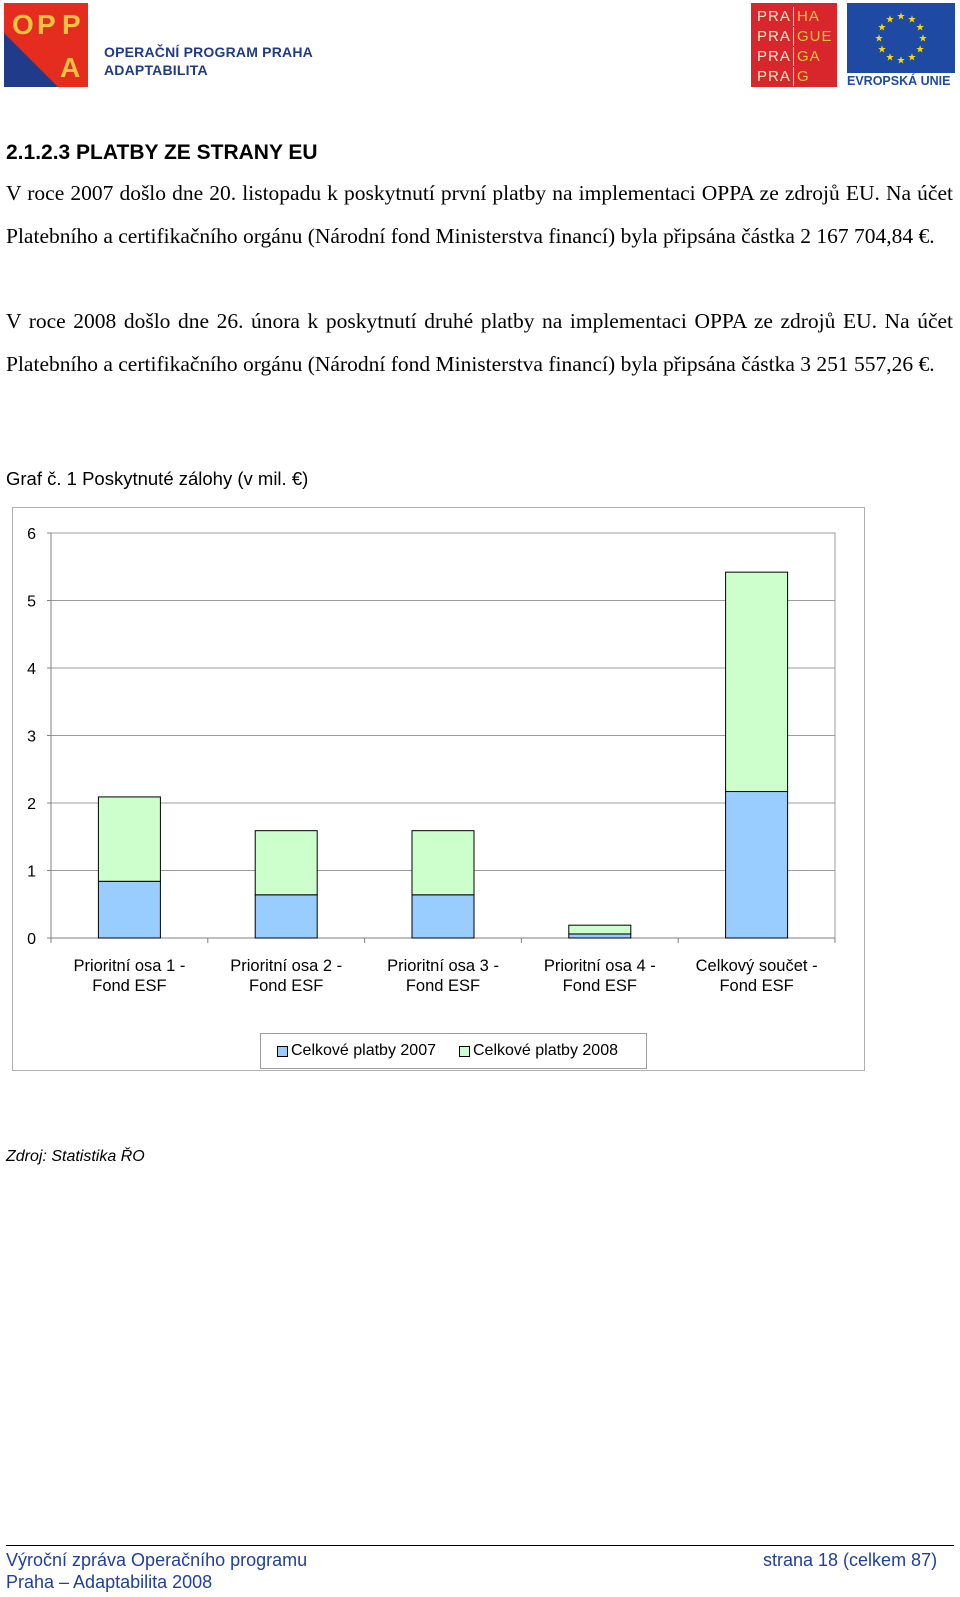 The height and width of the screenshot is (1597, 960). I want to click on org-name-line-1: OPERAČNÍ PROGRAM PRAHA, so click(208, 52).